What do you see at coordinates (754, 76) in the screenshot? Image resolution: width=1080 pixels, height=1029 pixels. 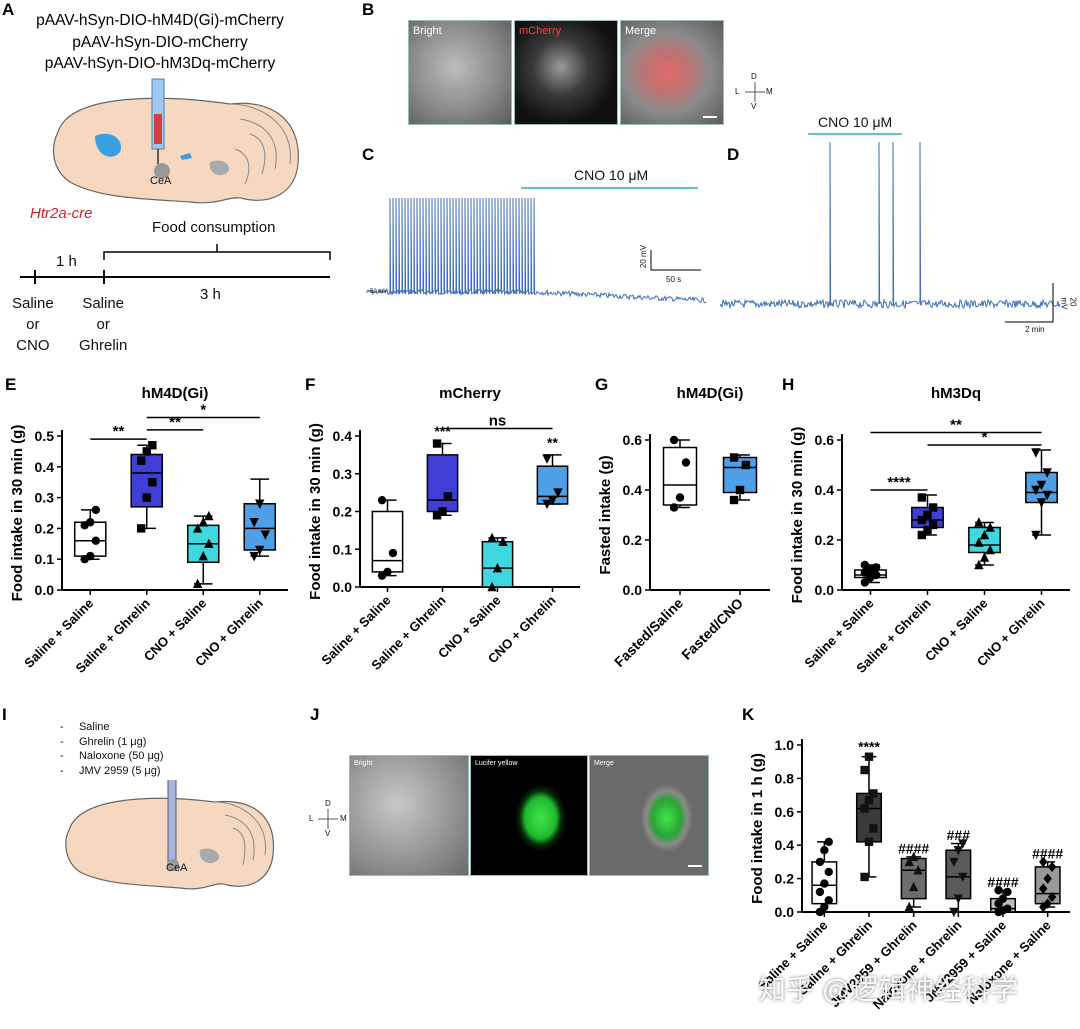 I see `compass-d-b: D` at bounding box center [754, 76].